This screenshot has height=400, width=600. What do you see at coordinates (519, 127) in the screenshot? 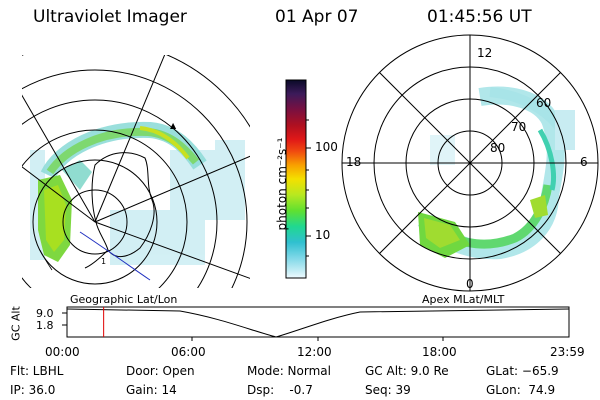
I see `lat-label-70: 70` at bounding box center [519, 127].